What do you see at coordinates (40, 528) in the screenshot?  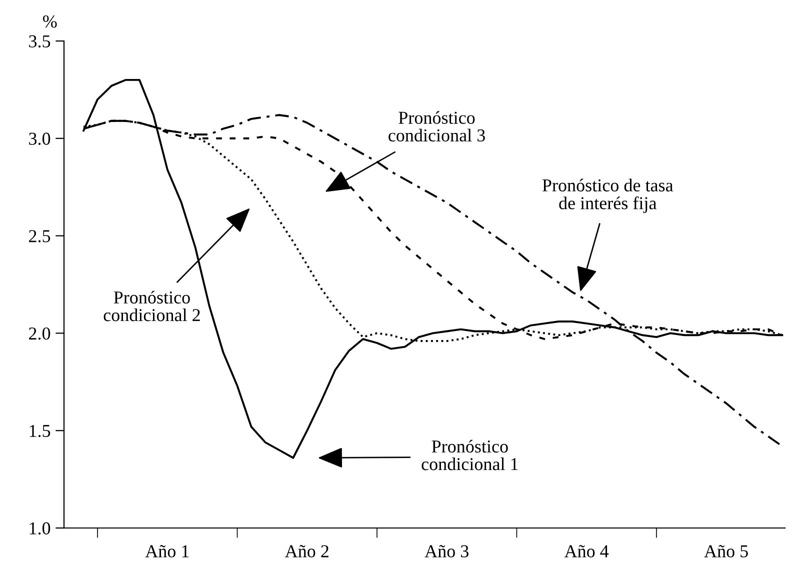 I see `y-tick-label: 1.0` at bounding box center [40, 528].